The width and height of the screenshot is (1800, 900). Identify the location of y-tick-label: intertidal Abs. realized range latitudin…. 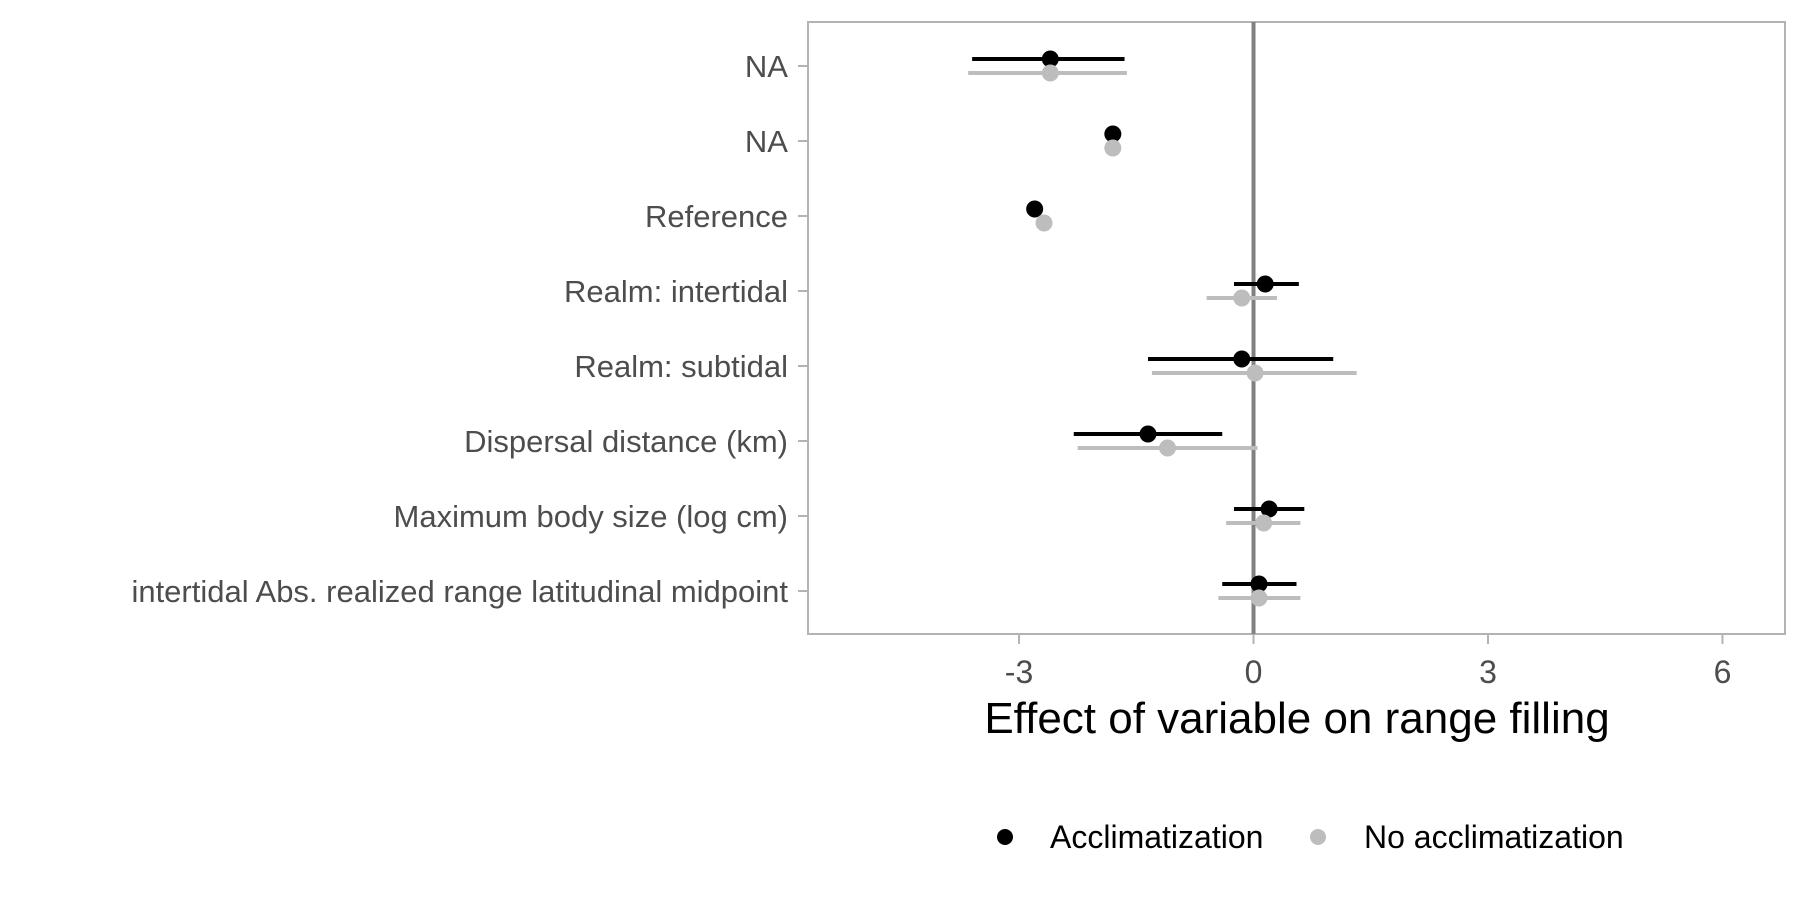
(459, 591).